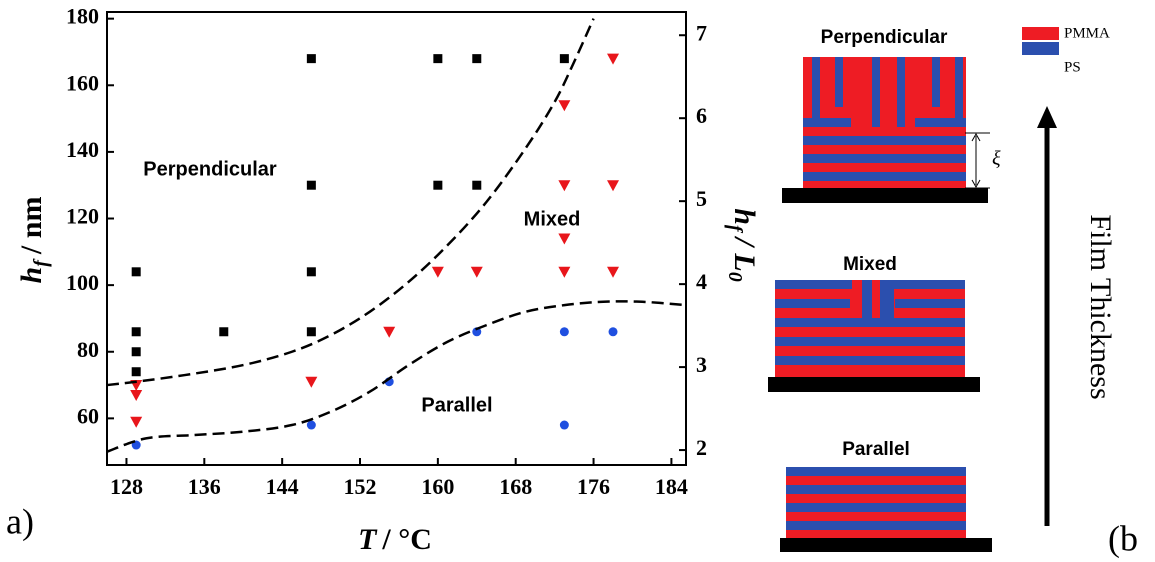  What do you see at coordinates (82, 16) in the screenshot?
I see `y-tick-label: 180` at bounding box center [82, 16].